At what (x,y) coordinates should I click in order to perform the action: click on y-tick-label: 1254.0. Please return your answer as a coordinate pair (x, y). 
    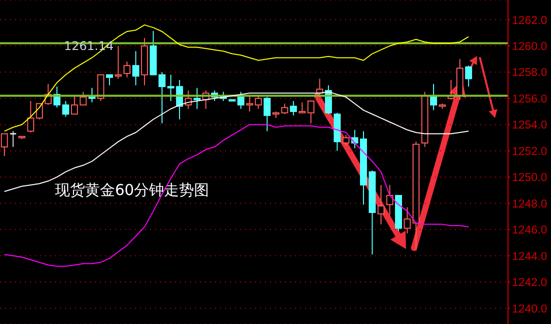
    Looking at the image, I should click on (530, 126).